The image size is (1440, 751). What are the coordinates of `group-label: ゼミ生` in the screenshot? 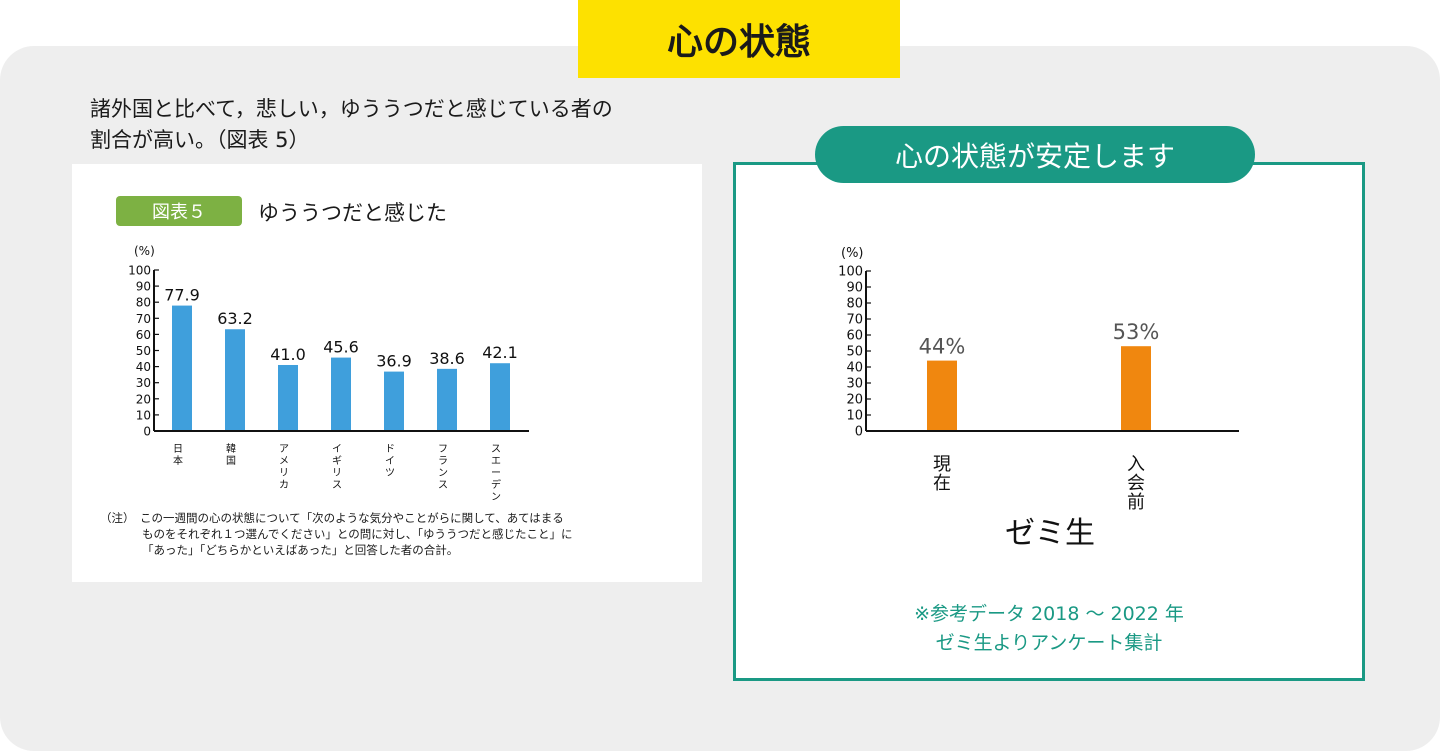 It's located at (1050, 533).